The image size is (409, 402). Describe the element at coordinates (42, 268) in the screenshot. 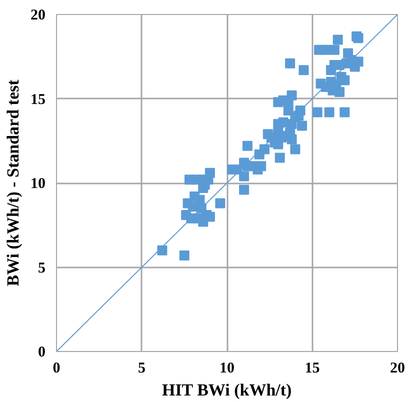

I see `y-tick-label: 5` at that location.